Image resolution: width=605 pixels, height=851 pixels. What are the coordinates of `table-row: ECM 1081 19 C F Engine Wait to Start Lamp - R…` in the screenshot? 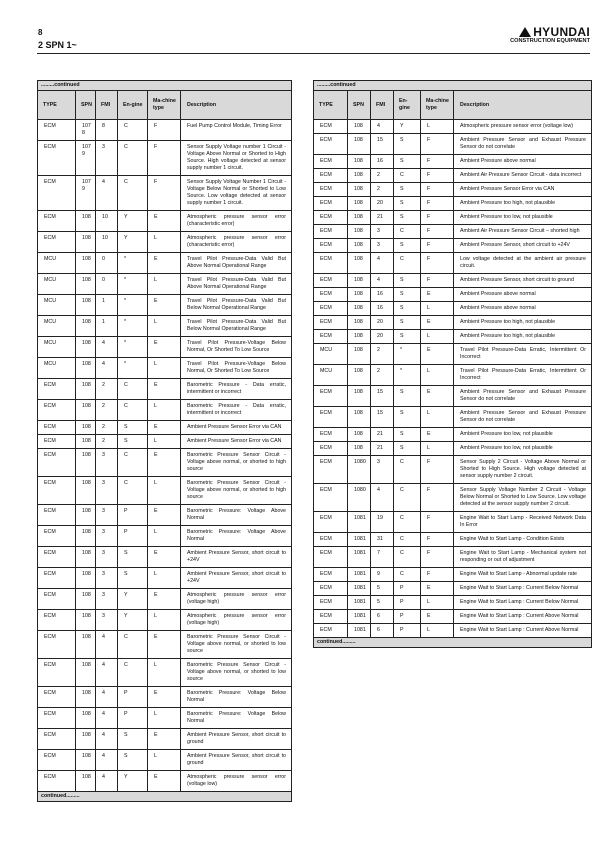 It's located at (452, 522).